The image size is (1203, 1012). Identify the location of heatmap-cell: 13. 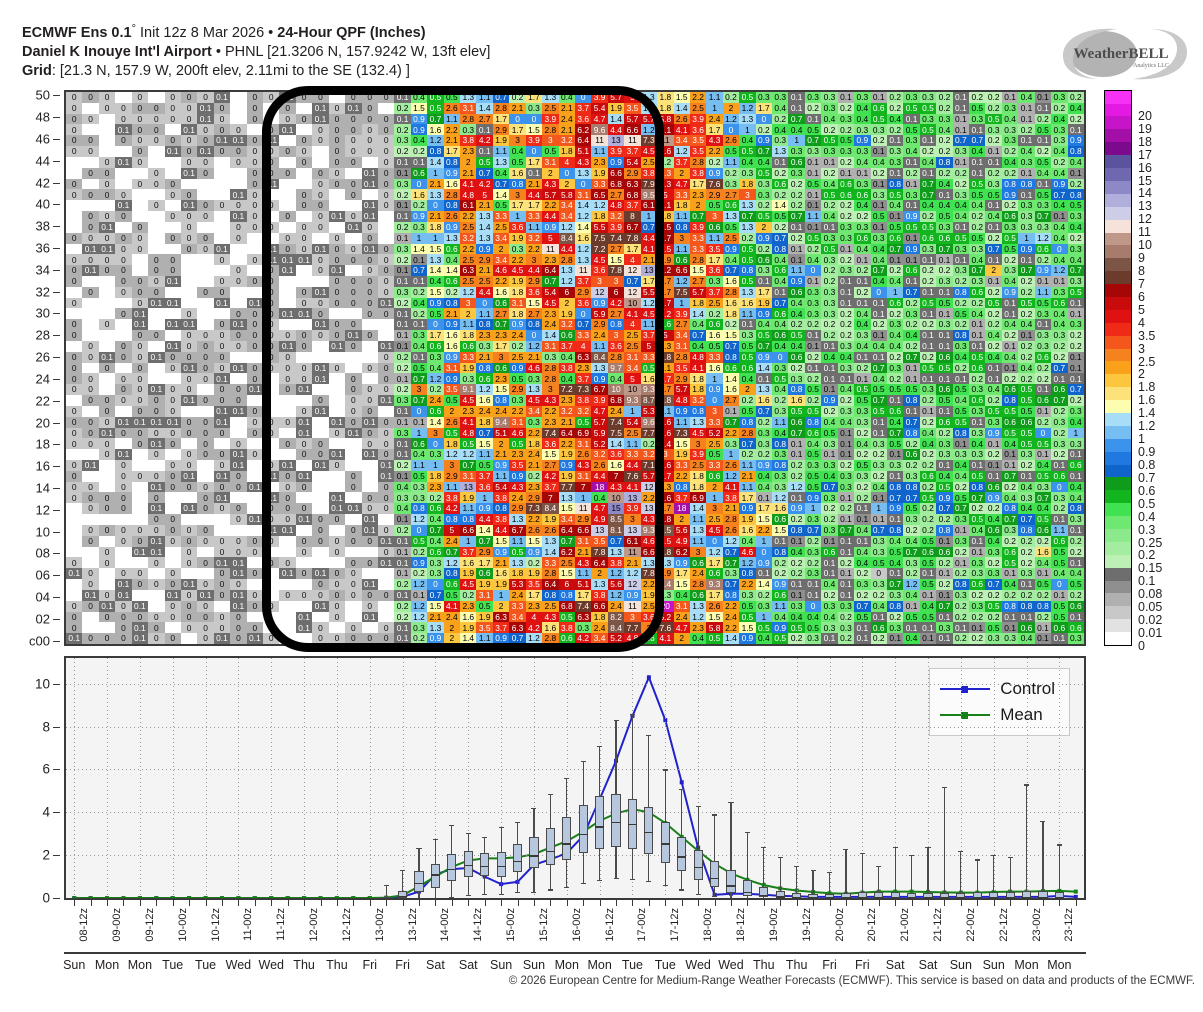
(616, 141).